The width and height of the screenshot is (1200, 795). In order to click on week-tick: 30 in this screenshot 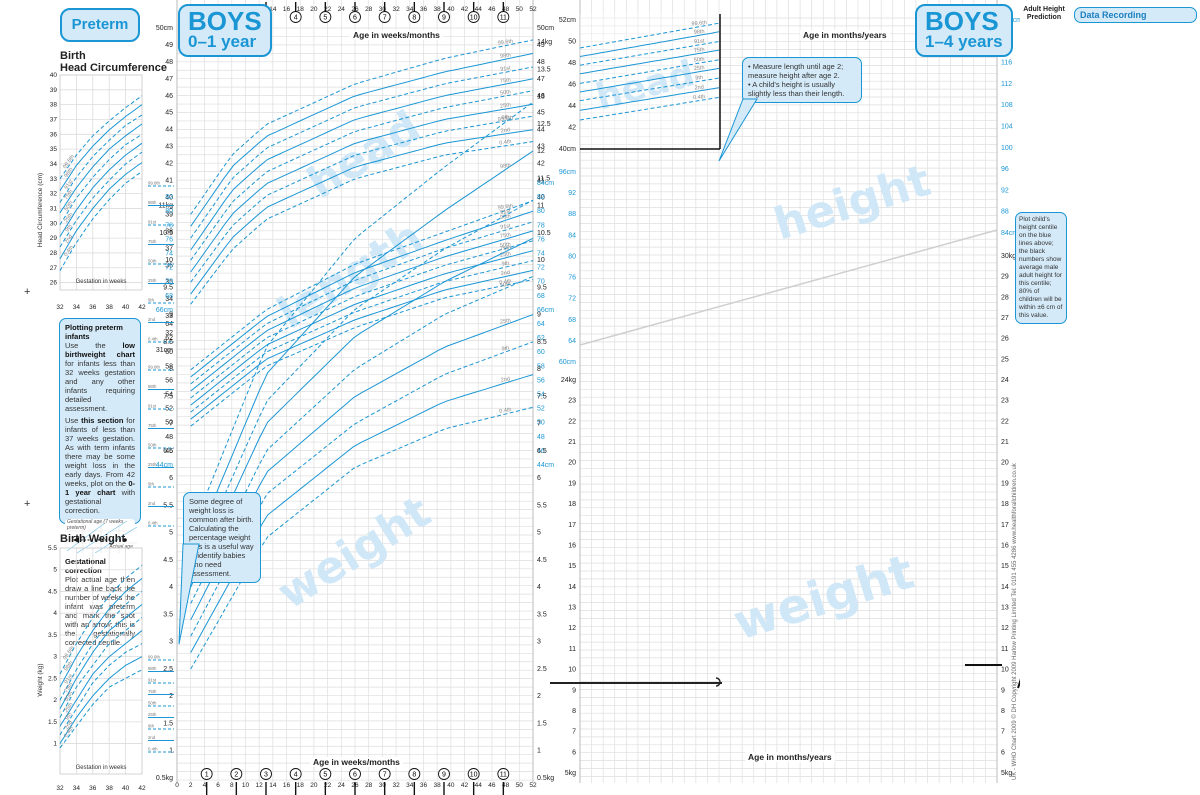, I will do `click(383, 9)`.